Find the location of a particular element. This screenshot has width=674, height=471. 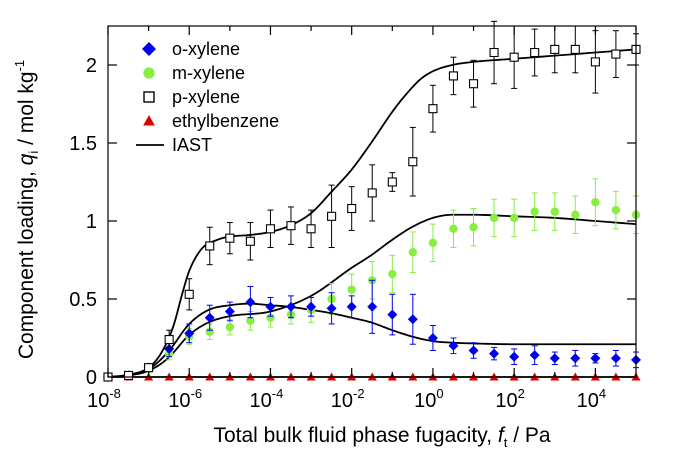

y-axis-label: Component loading, qi / mol kg-1 is located at coordinates (26, 209).